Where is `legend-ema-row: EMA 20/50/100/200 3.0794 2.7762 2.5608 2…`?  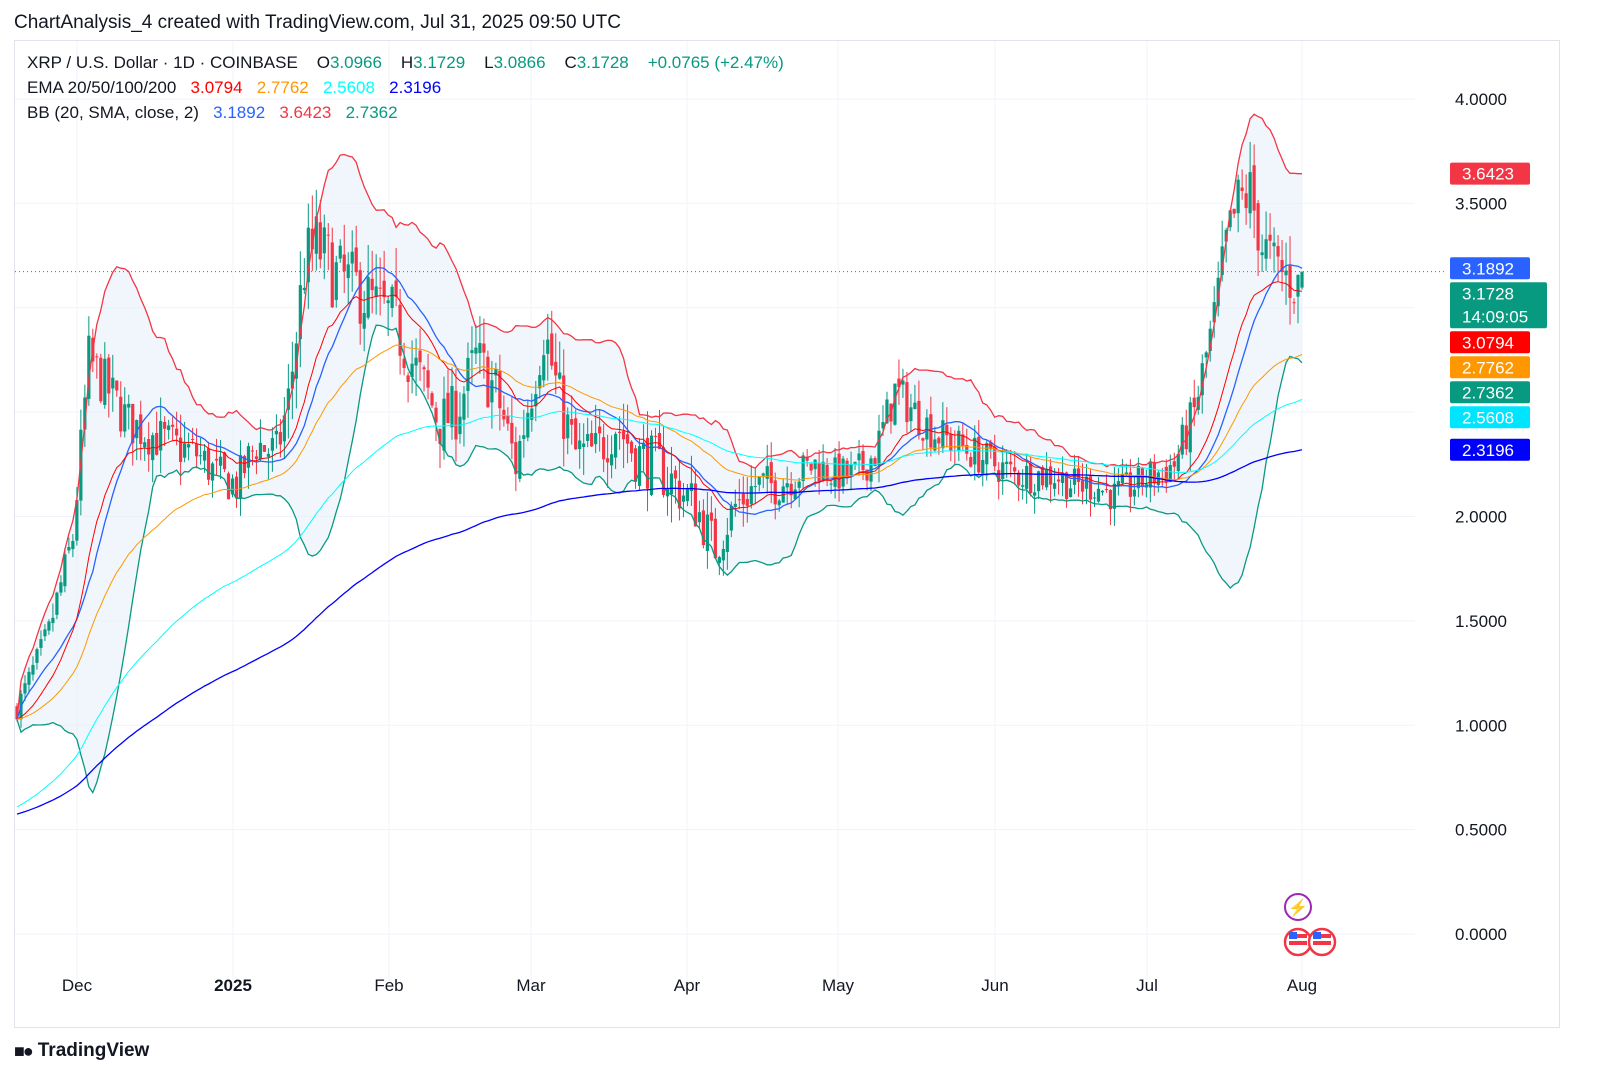
legend-ema-row: EMA 20/50/100/200 3.0794 2.7762 2.5608 2… is located at coordinates (234, 88).